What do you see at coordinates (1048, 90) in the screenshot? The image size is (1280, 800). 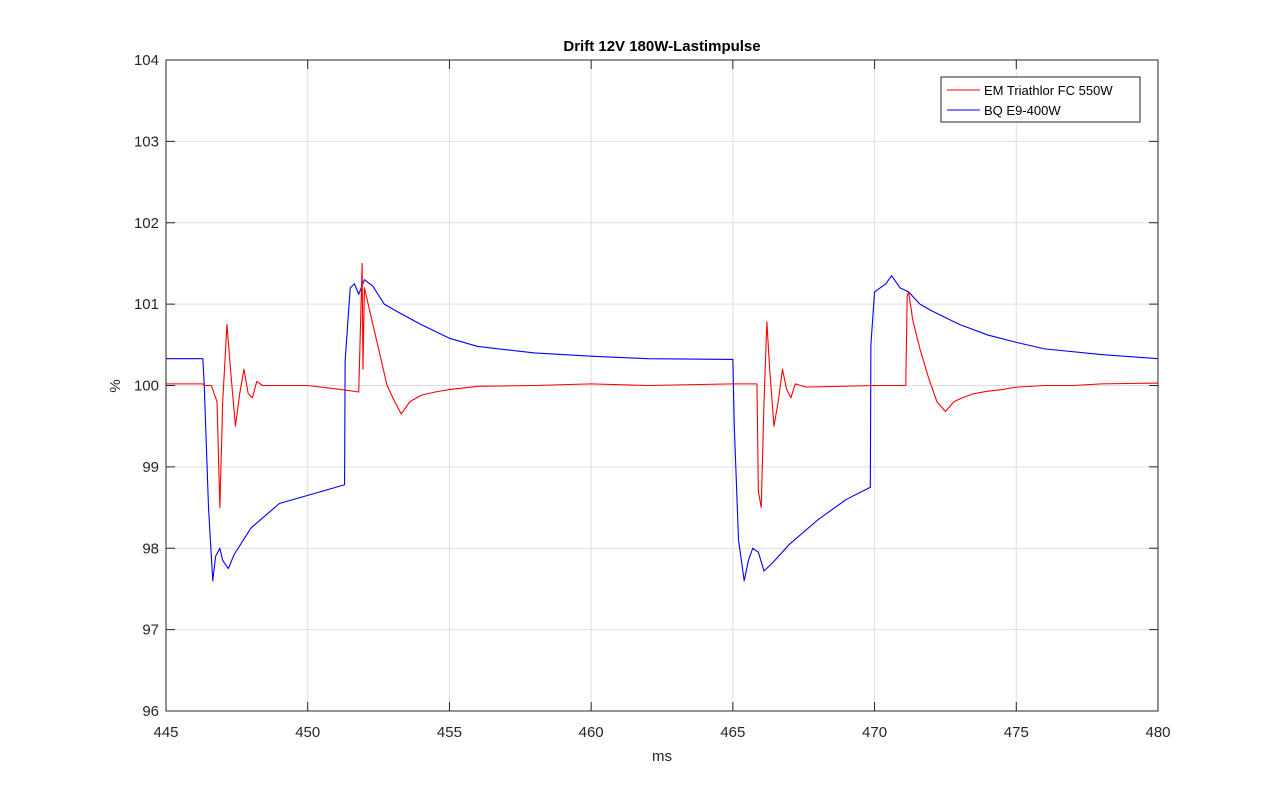 I see `legend-label-em-triathlor: EM Triathlor FC 550W` at bounding box center [1048, 90].